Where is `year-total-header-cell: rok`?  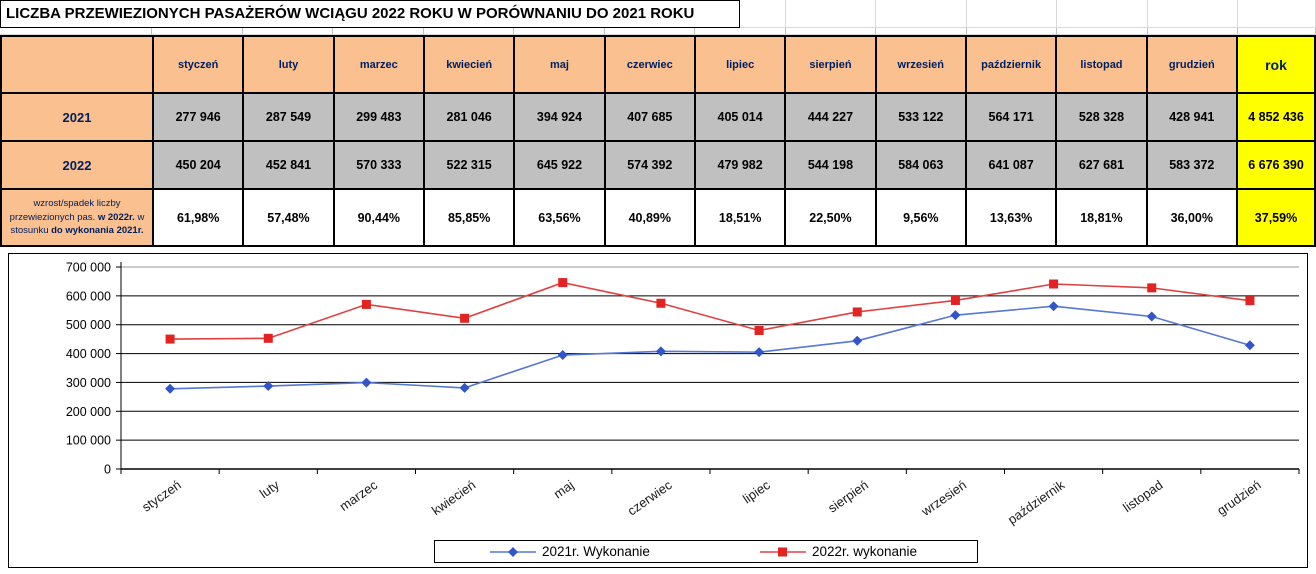 year-total-header-cell: rok is located at coordinates (1276, 64).